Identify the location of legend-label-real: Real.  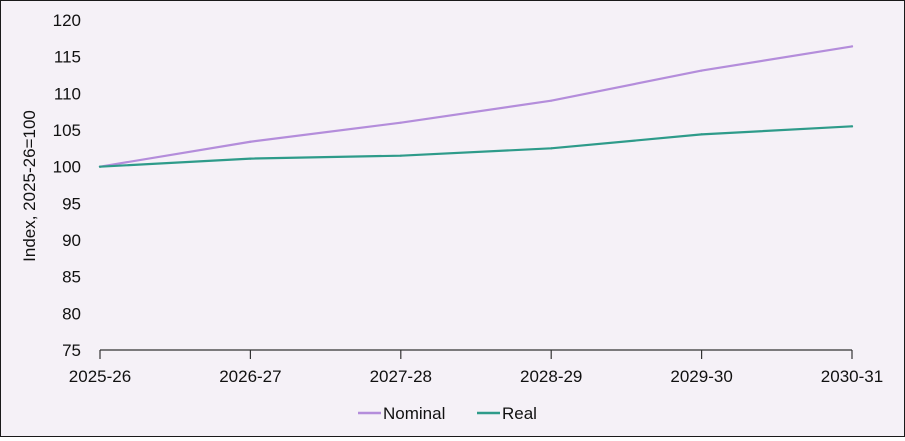
(519, 413).